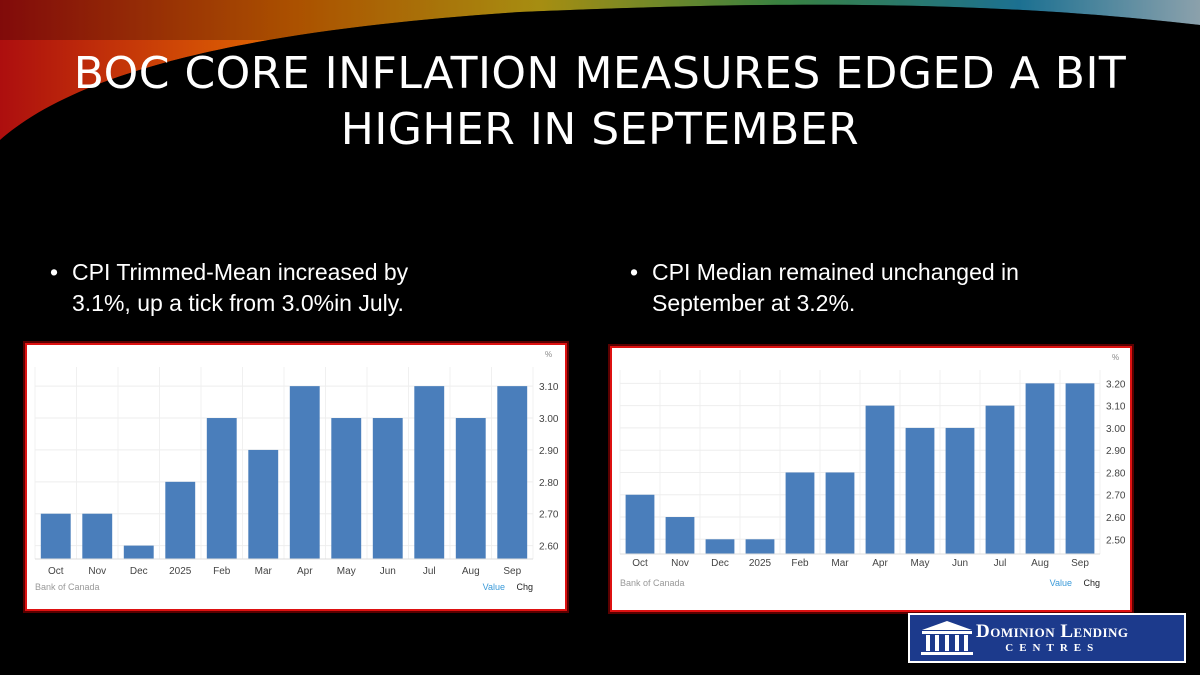 The width and height of the screenshot is (1200, 675). What do you see at coordinates (1052, 631) in the screenshot?
I see `logo-text: Dominion Lending` at bounding box center [1052, 631].